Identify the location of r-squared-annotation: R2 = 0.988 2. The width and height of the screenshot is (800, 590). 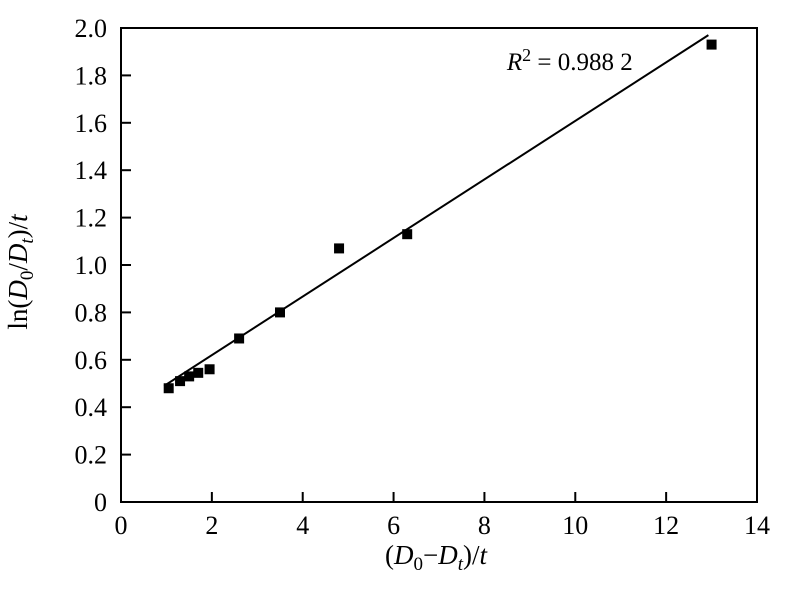
(569, 60).